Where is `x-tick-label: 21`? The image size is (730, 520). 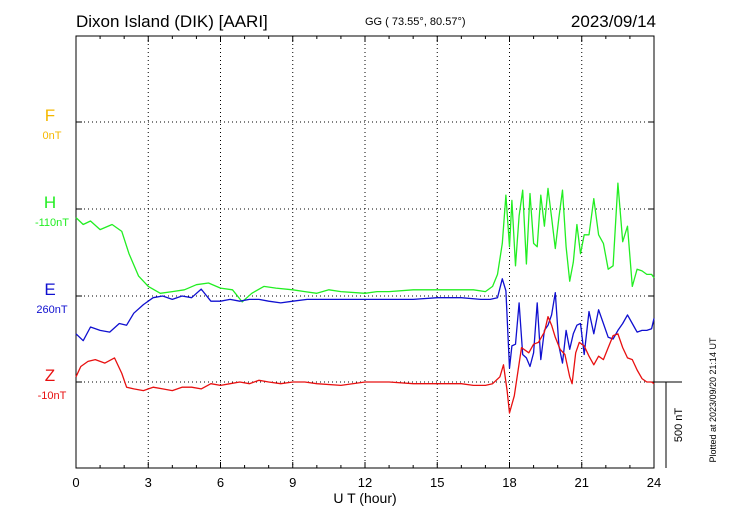 x-tick-label: 21 is located at coordinates (582, 482).